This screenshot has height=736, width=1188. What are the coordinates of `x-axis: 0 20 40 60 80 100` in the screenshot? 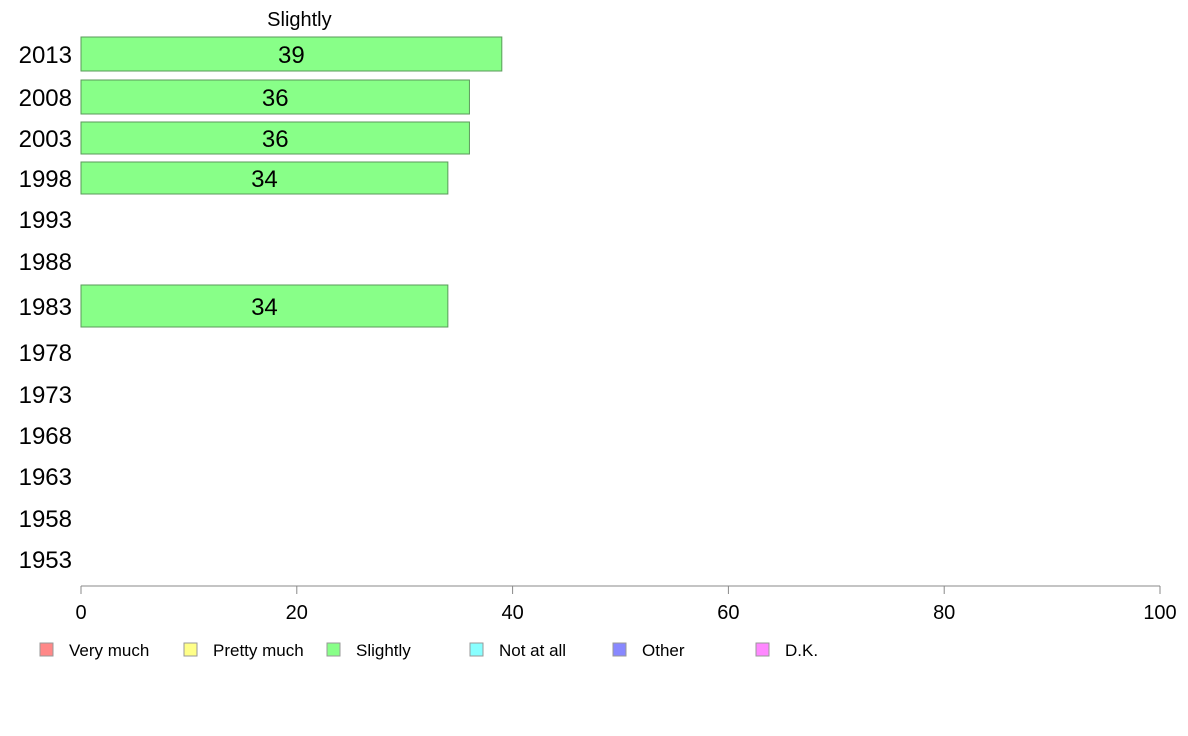 It's located at (626, 604).